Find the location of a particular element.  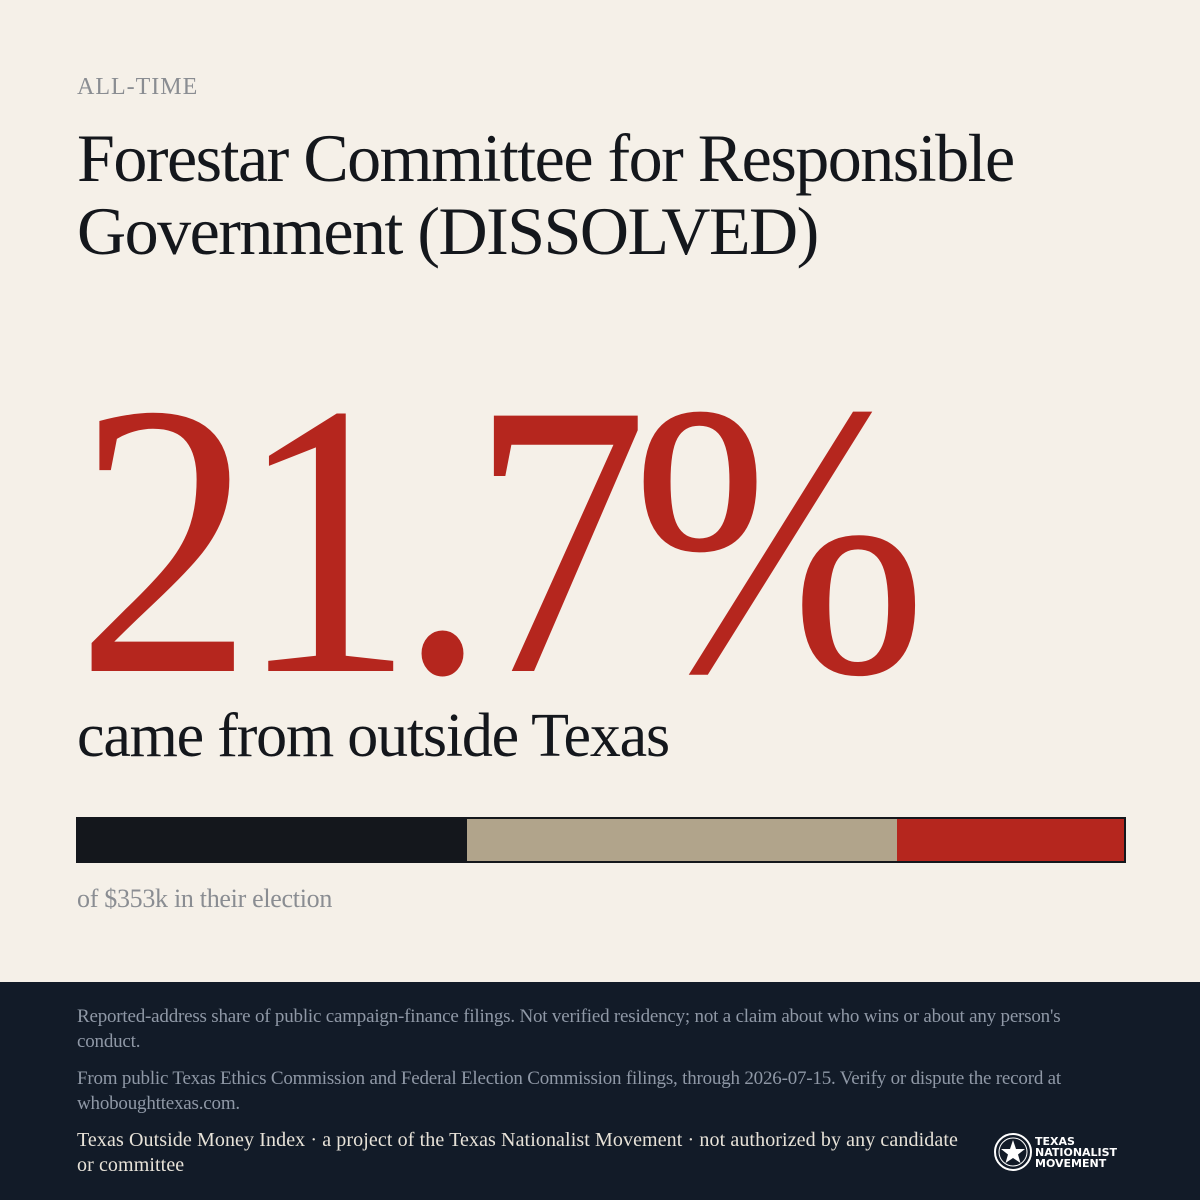

logo-wordmark: TEXAS NATIONALIST MOVEMENT is located at coordinates (1076, 1152).